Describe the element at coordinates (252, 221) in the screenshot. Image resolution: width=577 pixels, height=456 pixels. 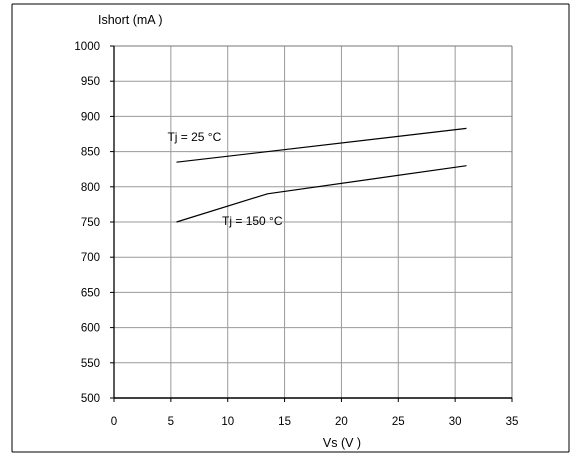
I see `series-label-2: Tj = 150 °C` at that location.